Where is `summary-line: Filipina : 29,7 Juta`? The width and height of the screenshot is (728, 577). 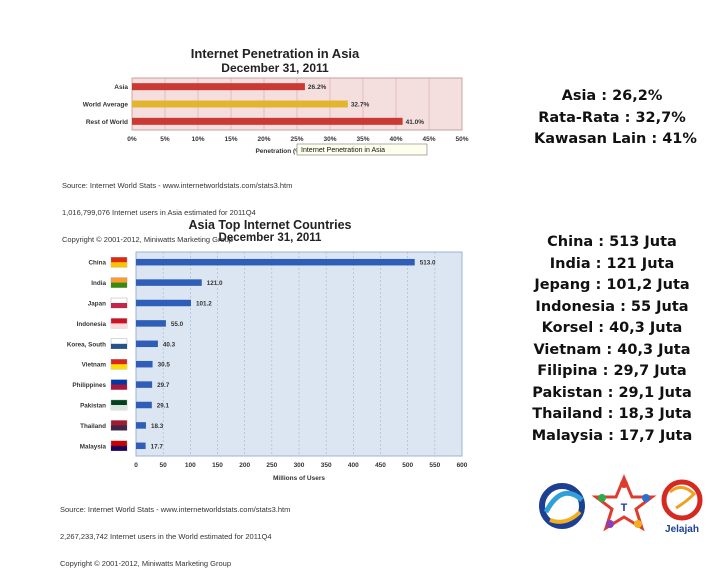 summary-line: Filipina : 29,7 Juta is located at coordinates (612, 371).